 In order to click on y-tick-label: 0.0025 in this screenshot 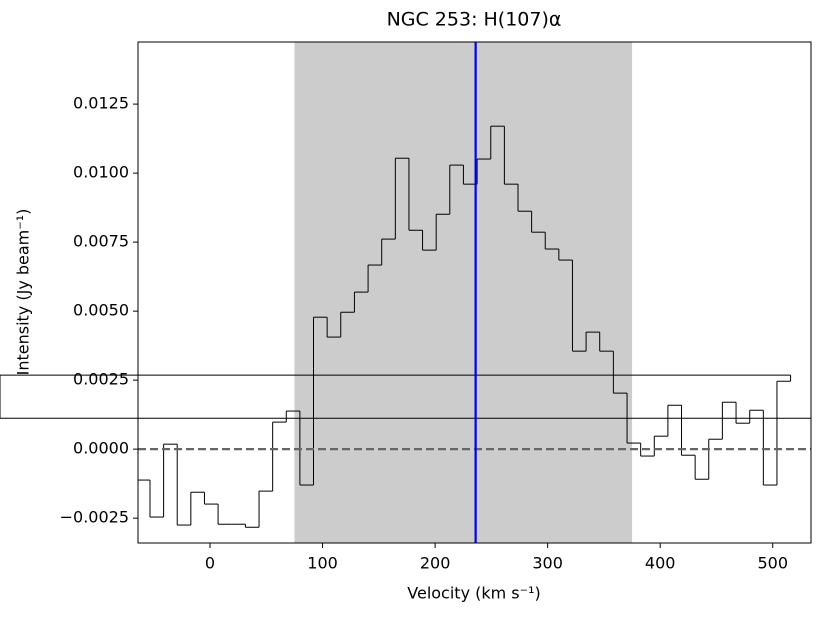, I will do `click(101, 379)`.